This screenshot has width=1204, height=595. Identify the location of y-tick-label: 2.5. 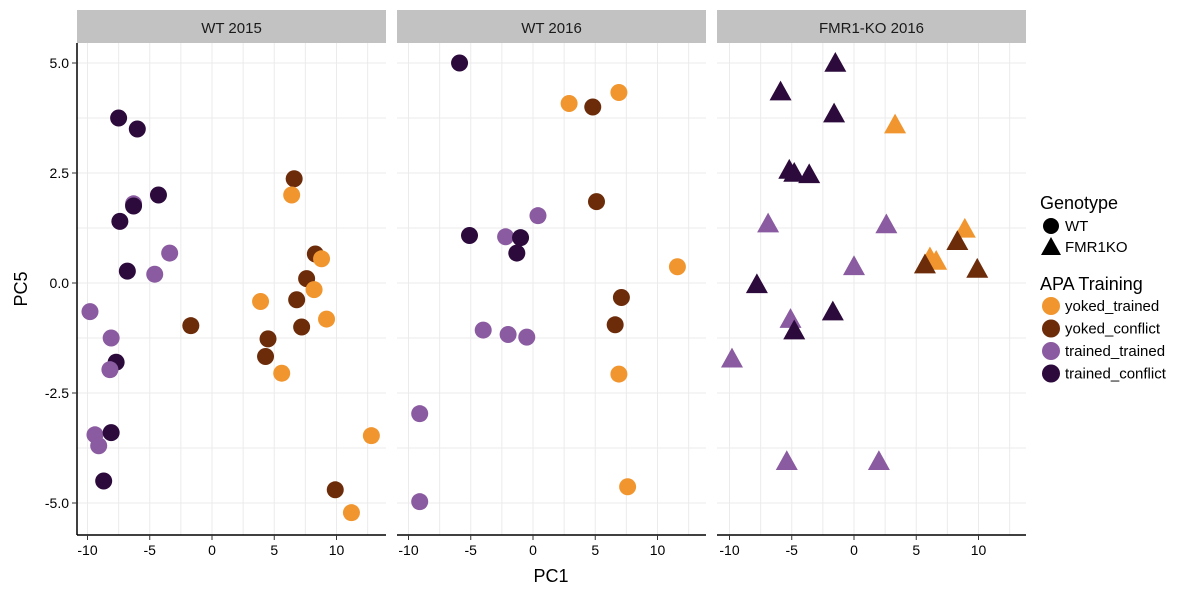
(60, 173).